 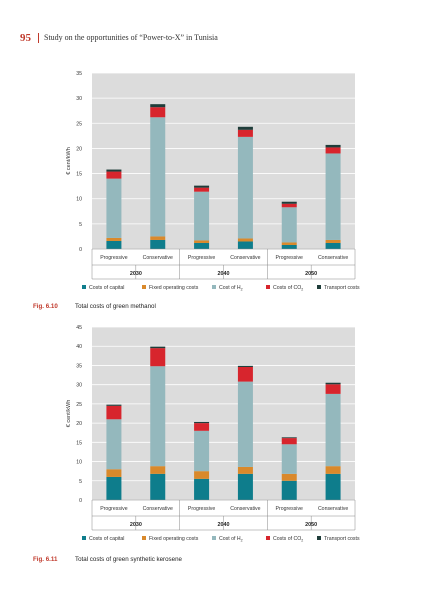 What do you see at coordinates (79, 149) in the screenshot?
I see `y-tick-label: 20` at bounding box center [79, 149].